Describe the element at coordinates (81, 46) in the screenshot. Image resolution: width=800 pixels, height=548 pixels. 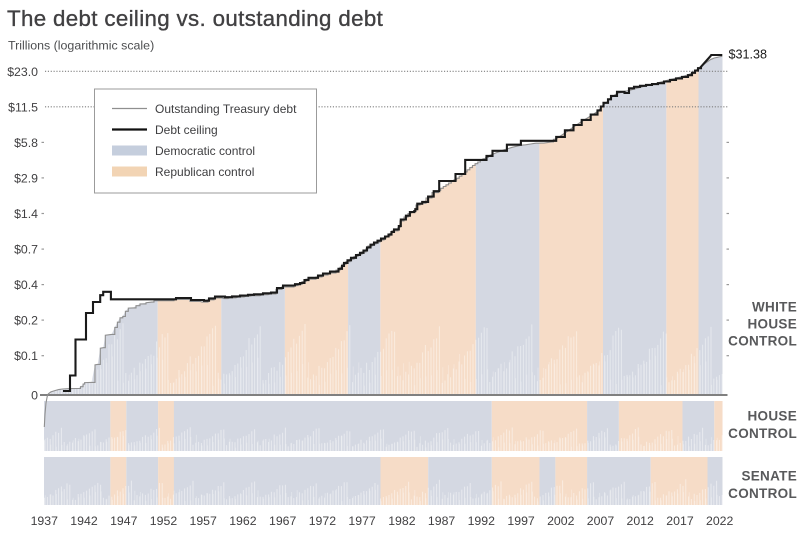
I see `svg-text: Trillions (logarithmic scale)` at that location.